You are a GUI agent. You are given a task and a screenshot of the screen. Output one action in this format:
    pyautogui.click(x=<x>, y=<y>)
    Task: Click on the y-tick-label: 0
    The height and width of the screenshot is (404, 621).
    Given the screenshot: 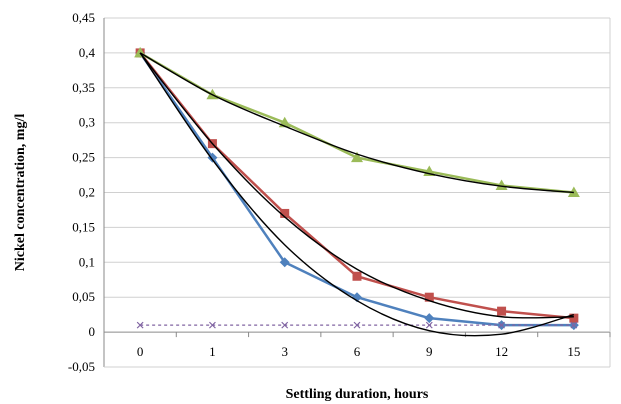 What is the action you would take?
    pyautogui.click(x=92, y=331)
    